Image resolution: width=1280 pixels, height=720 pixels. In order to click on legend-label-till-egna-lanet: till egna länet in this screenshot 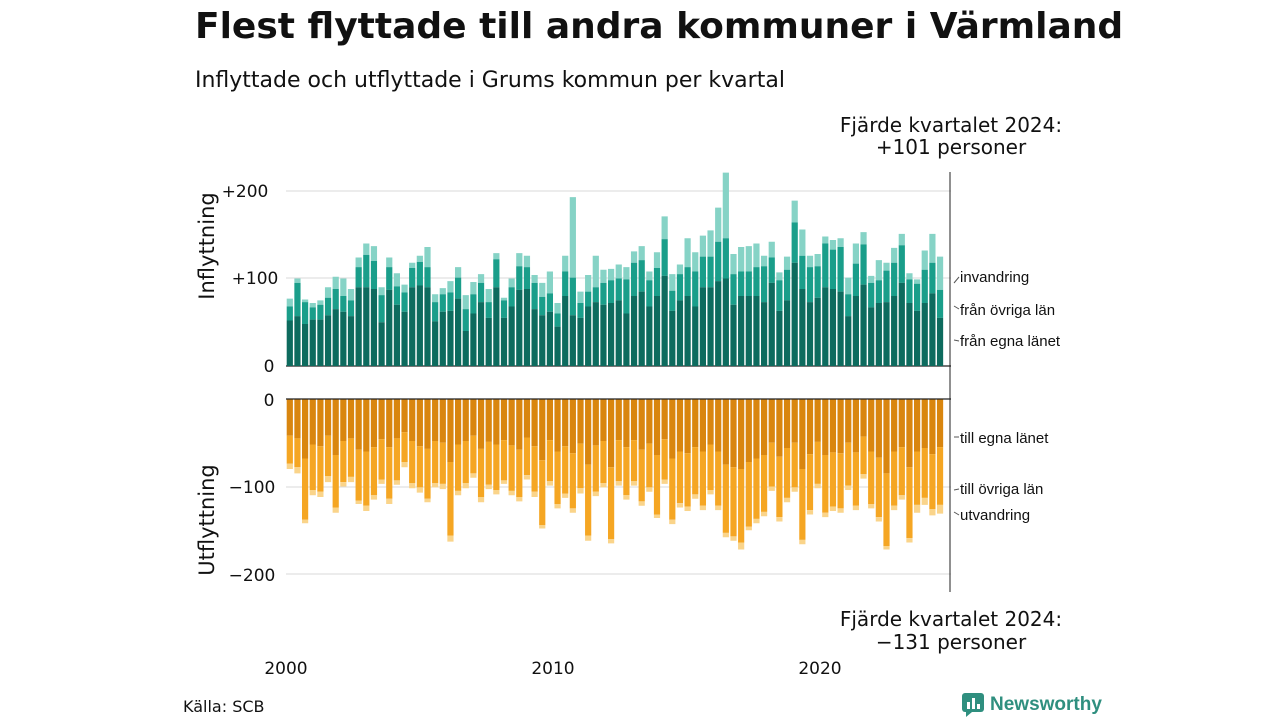, I will do `click(1004, 438)`.